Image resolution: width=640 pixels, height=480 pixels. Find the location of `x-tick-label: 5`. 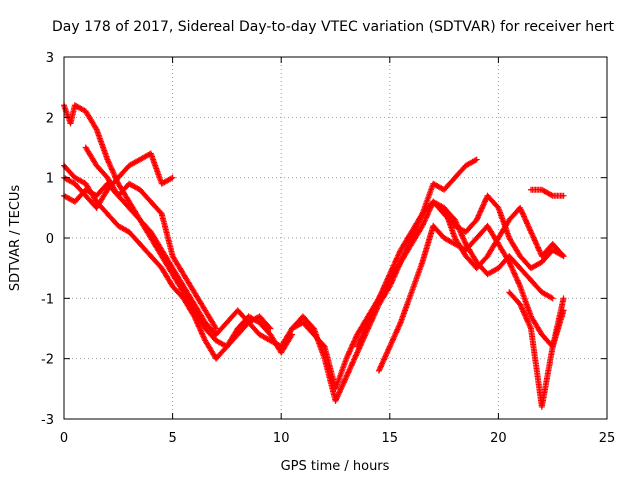

x-tick-label: 5 is located at coordinates (172, 438).